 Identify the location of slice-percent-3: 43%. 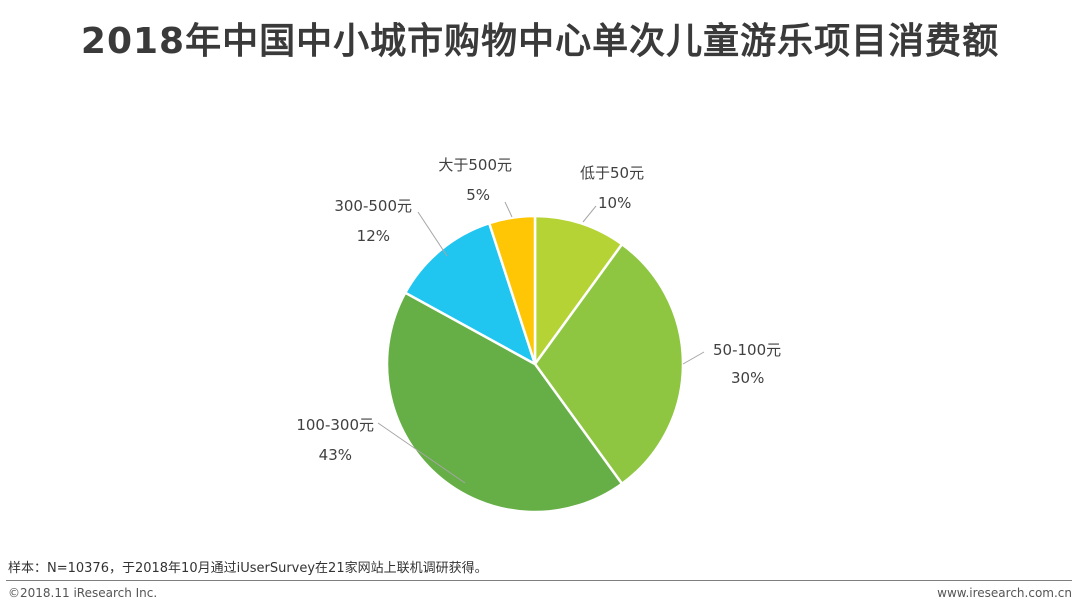
(335, 455).